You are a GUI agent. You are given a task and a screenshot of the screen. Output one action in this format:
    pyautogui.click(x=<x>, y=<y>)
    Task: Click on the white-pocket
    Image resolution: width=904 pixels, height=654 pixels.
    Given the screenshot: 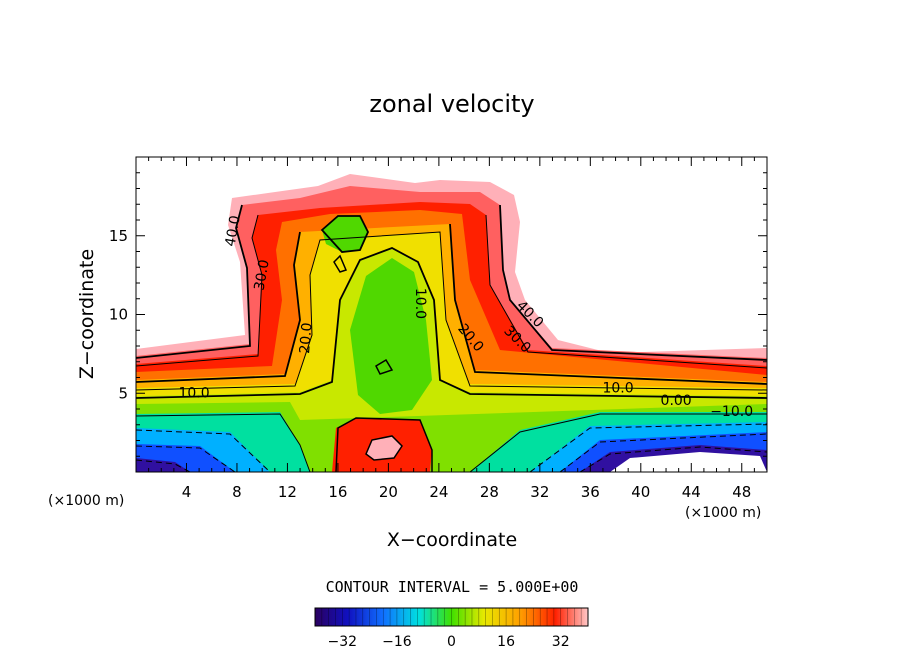 What is the action you would take?
    pyautogui.click(x=688, y=462)
    